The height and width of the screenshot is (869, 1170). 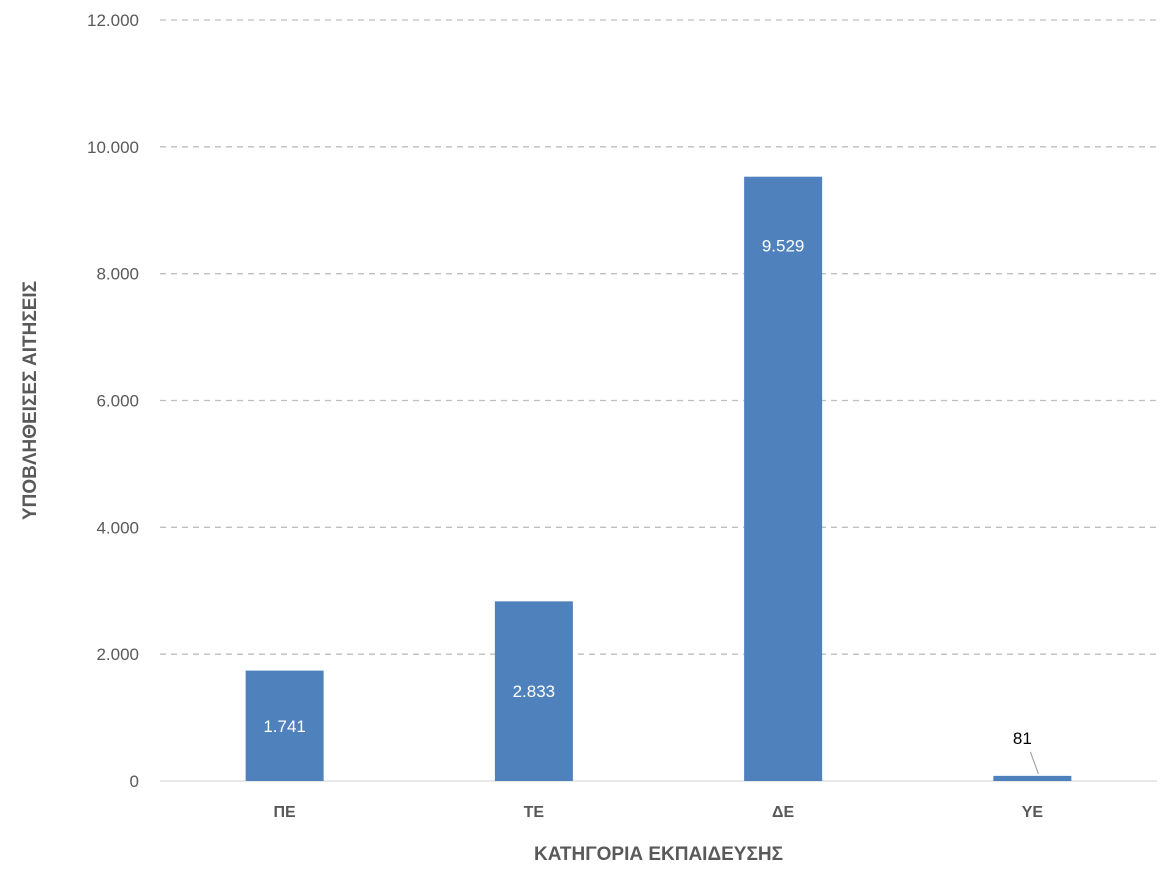 What do you see at coordinates (1022, 738) in the screenshot?
I see `bar-value-label: 81` at bounding box center [1022, 738].